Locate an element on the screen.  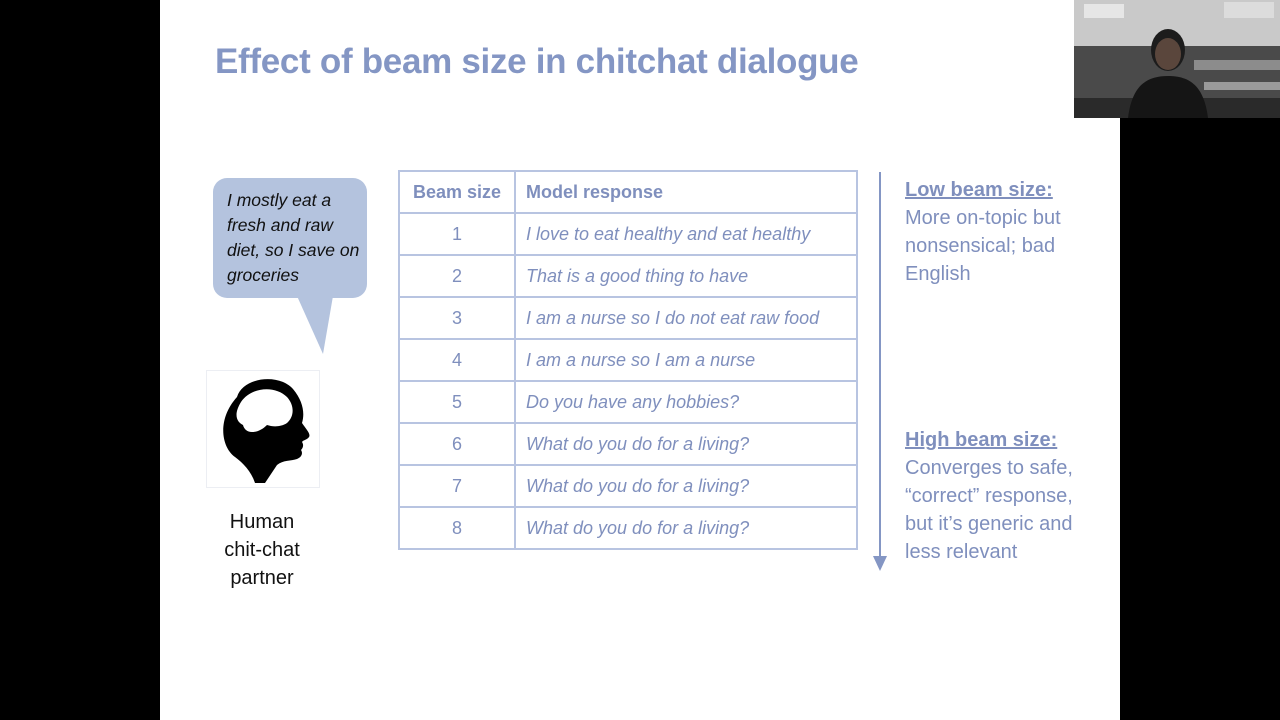
beam-size-cell: 3 is located at coordinates (457, 318).